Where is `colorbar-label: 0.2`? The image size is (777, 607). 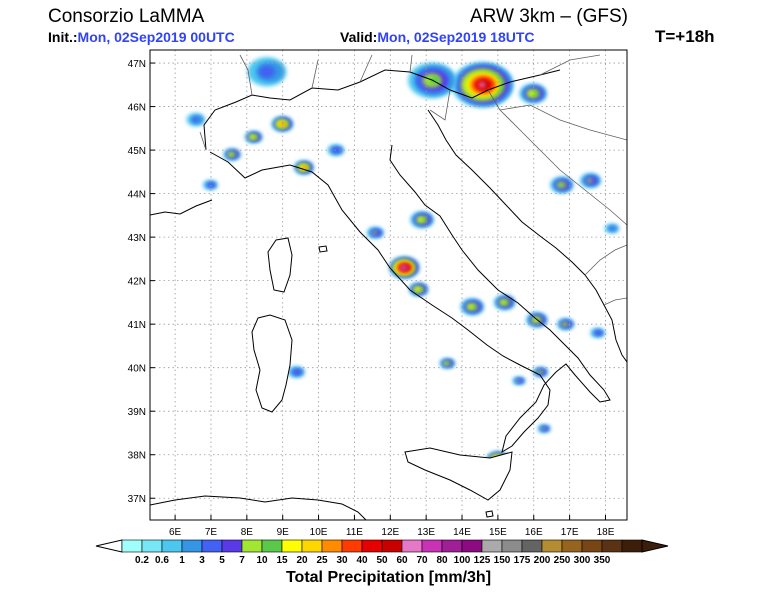
colorbar-label: 0.2 is located at coordinates (142, 560).